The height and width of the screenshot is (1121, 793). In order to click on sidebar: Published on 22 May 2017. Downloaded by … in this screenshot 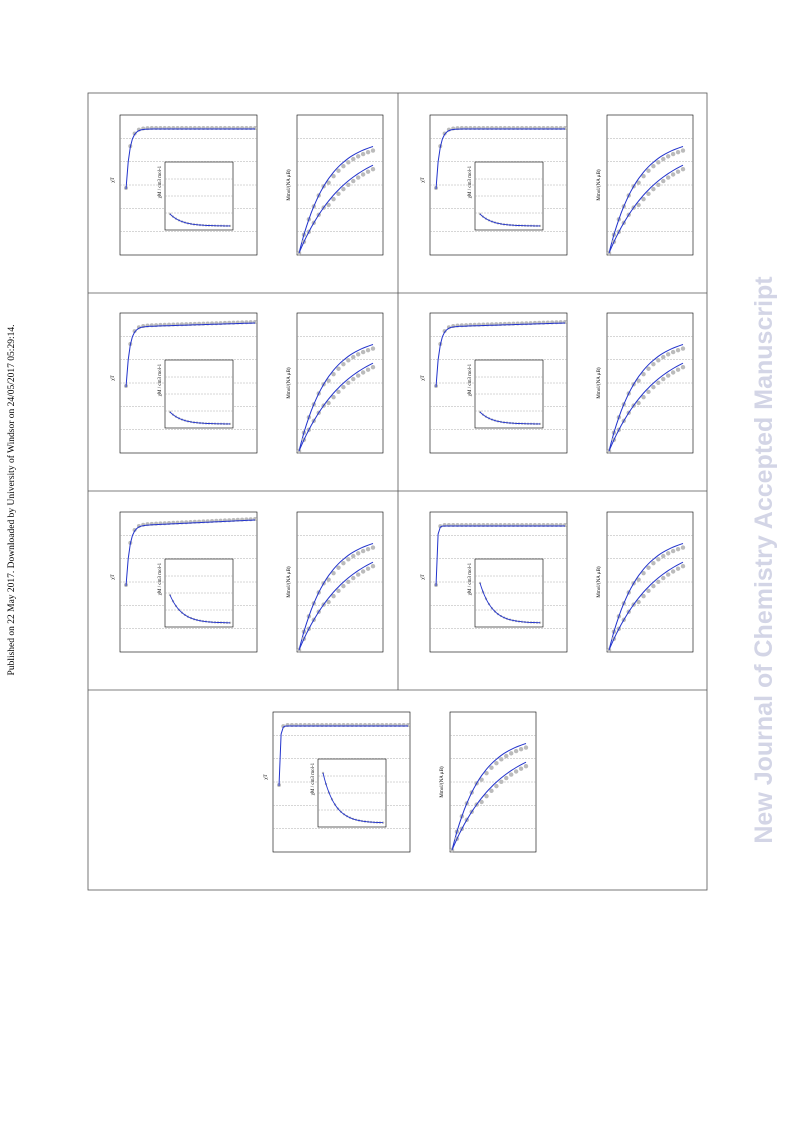, I will do `click(11, 500)`.